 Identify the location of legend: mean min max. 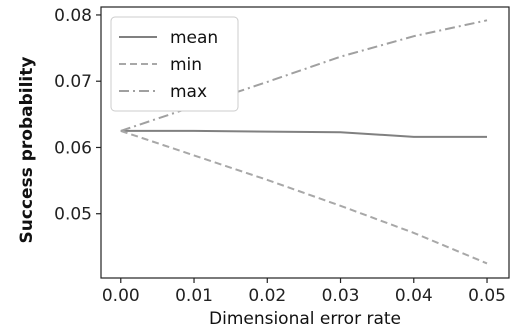
(174, 64).